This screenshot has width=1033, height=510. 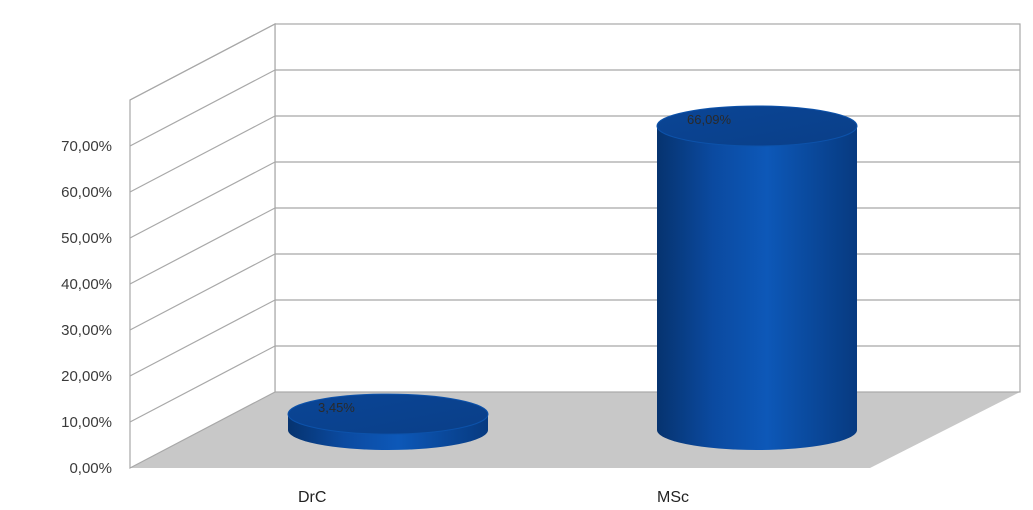 I want to click on y-tick-label: 70,00%, so click(x=86, y=146).